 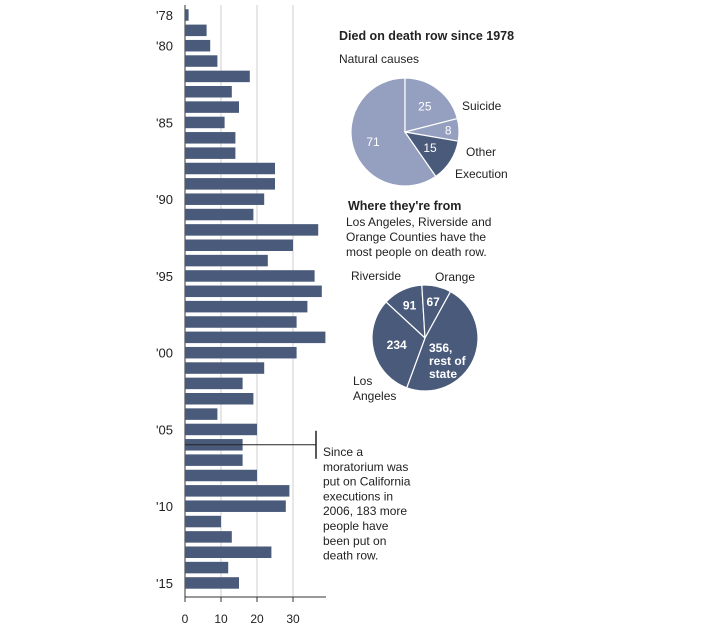 I want to click on slice-label-orange: Orange, so click(x=455, y=277).